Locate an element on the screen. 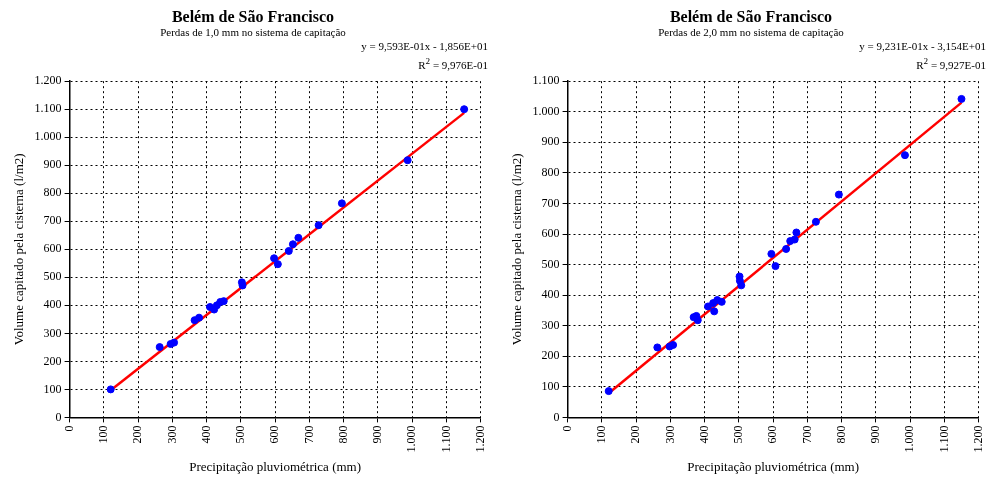 The width and height of the screenshot is (1003, 500). text: R$^{2}$ = 9,976E-01 is located at coordinates (452, 64).